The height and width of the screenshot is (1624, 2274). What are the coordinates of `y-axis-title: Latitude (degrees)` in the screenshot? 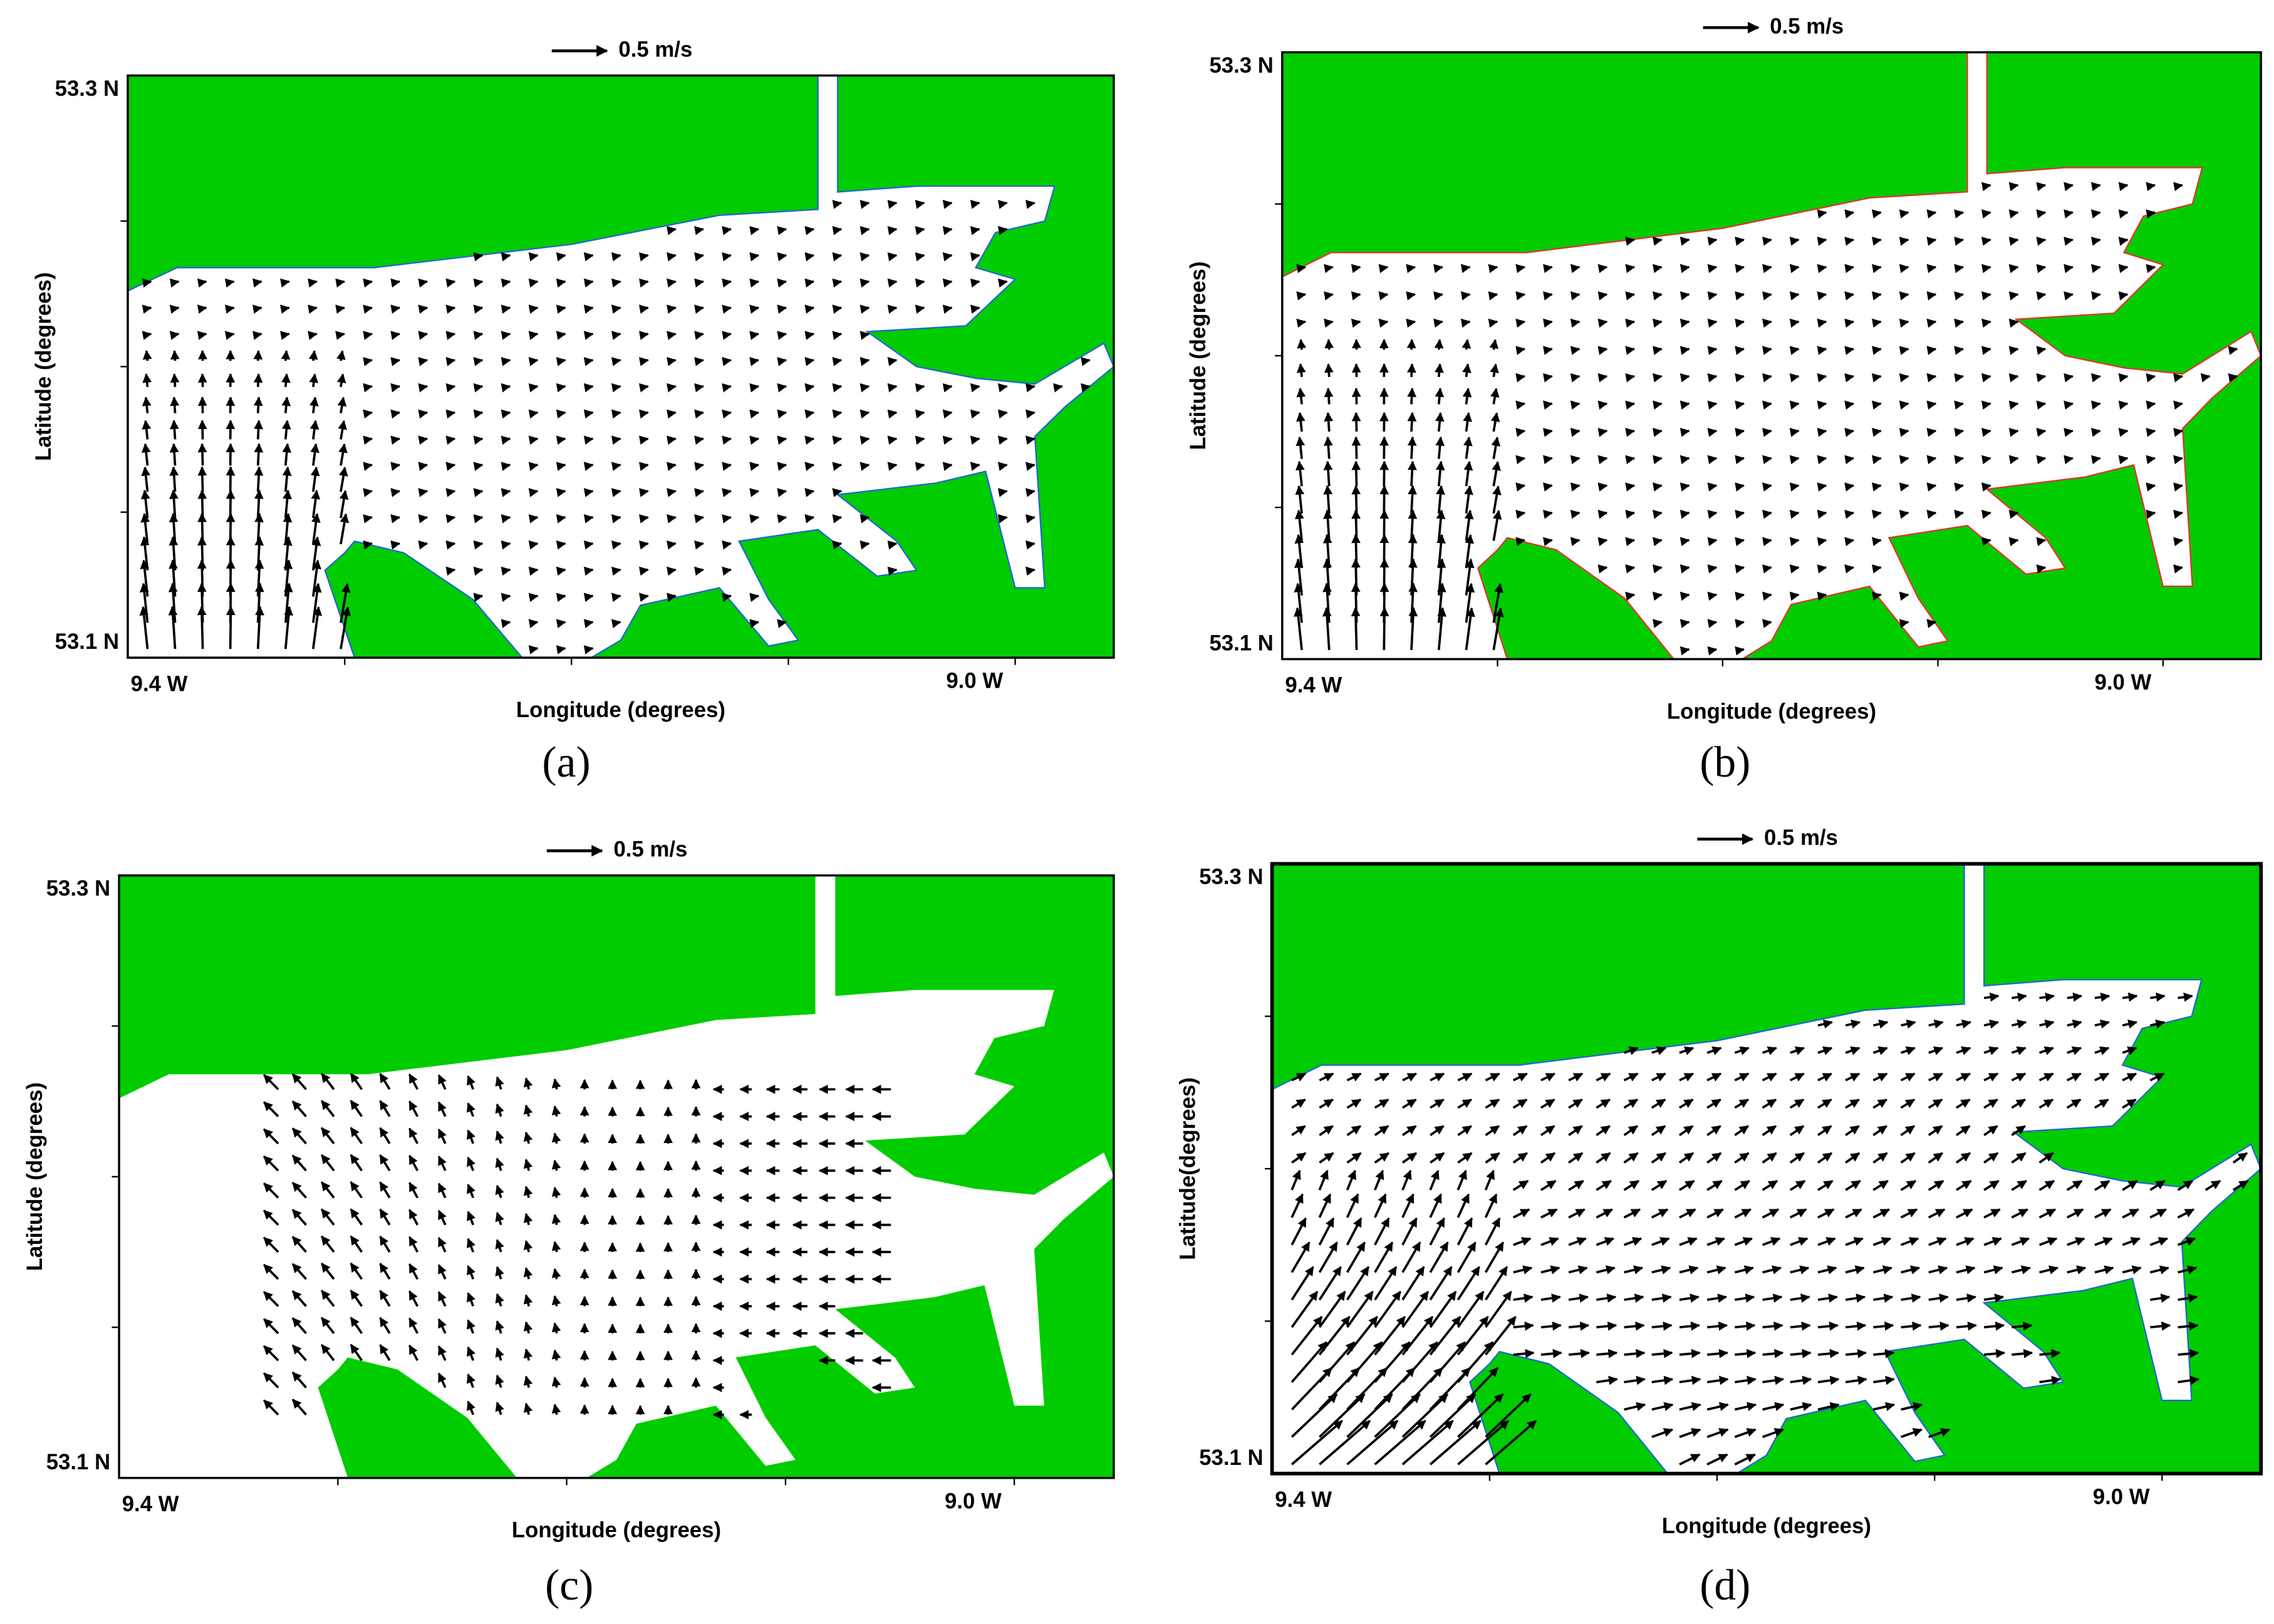 It's located at (44, 366).